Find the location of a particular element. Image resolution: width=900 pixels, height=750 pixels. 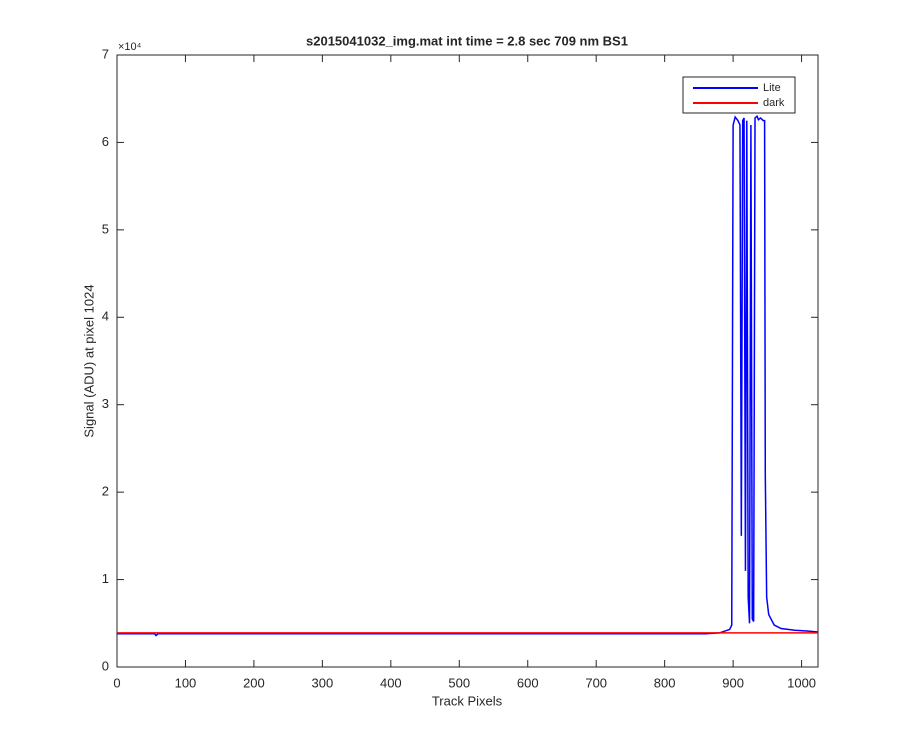

x-tick-label: 500 is located at coordinates (459, 682).